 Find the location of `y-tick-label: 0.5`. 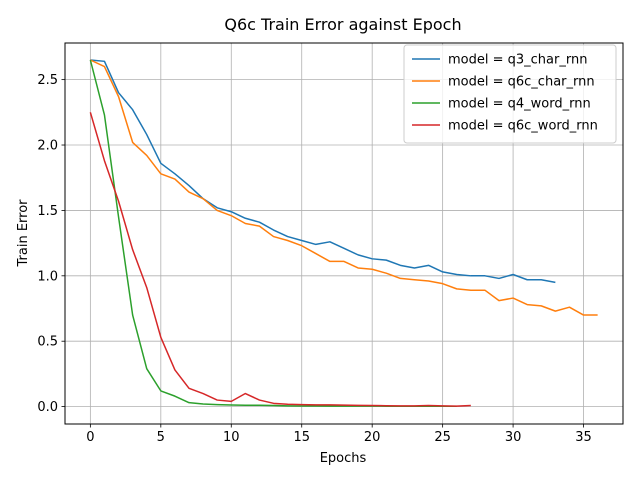

y-tick-label: 0.5 is located at coordinates (47, 342).